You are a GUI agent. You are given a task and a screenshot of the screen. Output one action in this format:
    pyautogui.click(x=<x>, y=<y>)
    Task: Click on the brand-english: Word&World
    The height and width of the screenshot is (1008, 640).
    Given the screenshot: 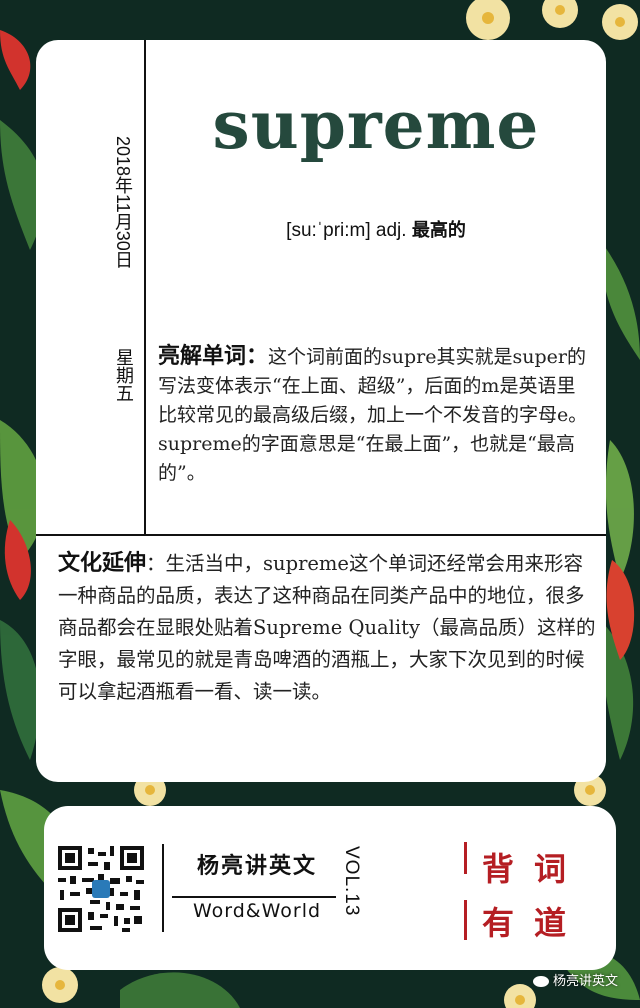 What is the action you would take?
    pyautogui.click(x=257, y=911)
    